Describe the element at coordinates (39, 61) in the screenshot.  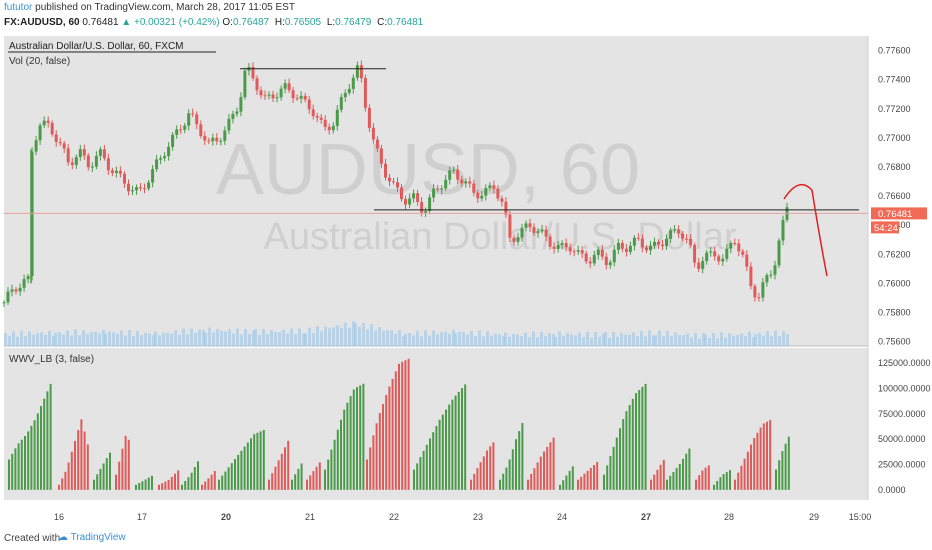
I see `volume-indicator-label: Vol (20, false)` at that location.